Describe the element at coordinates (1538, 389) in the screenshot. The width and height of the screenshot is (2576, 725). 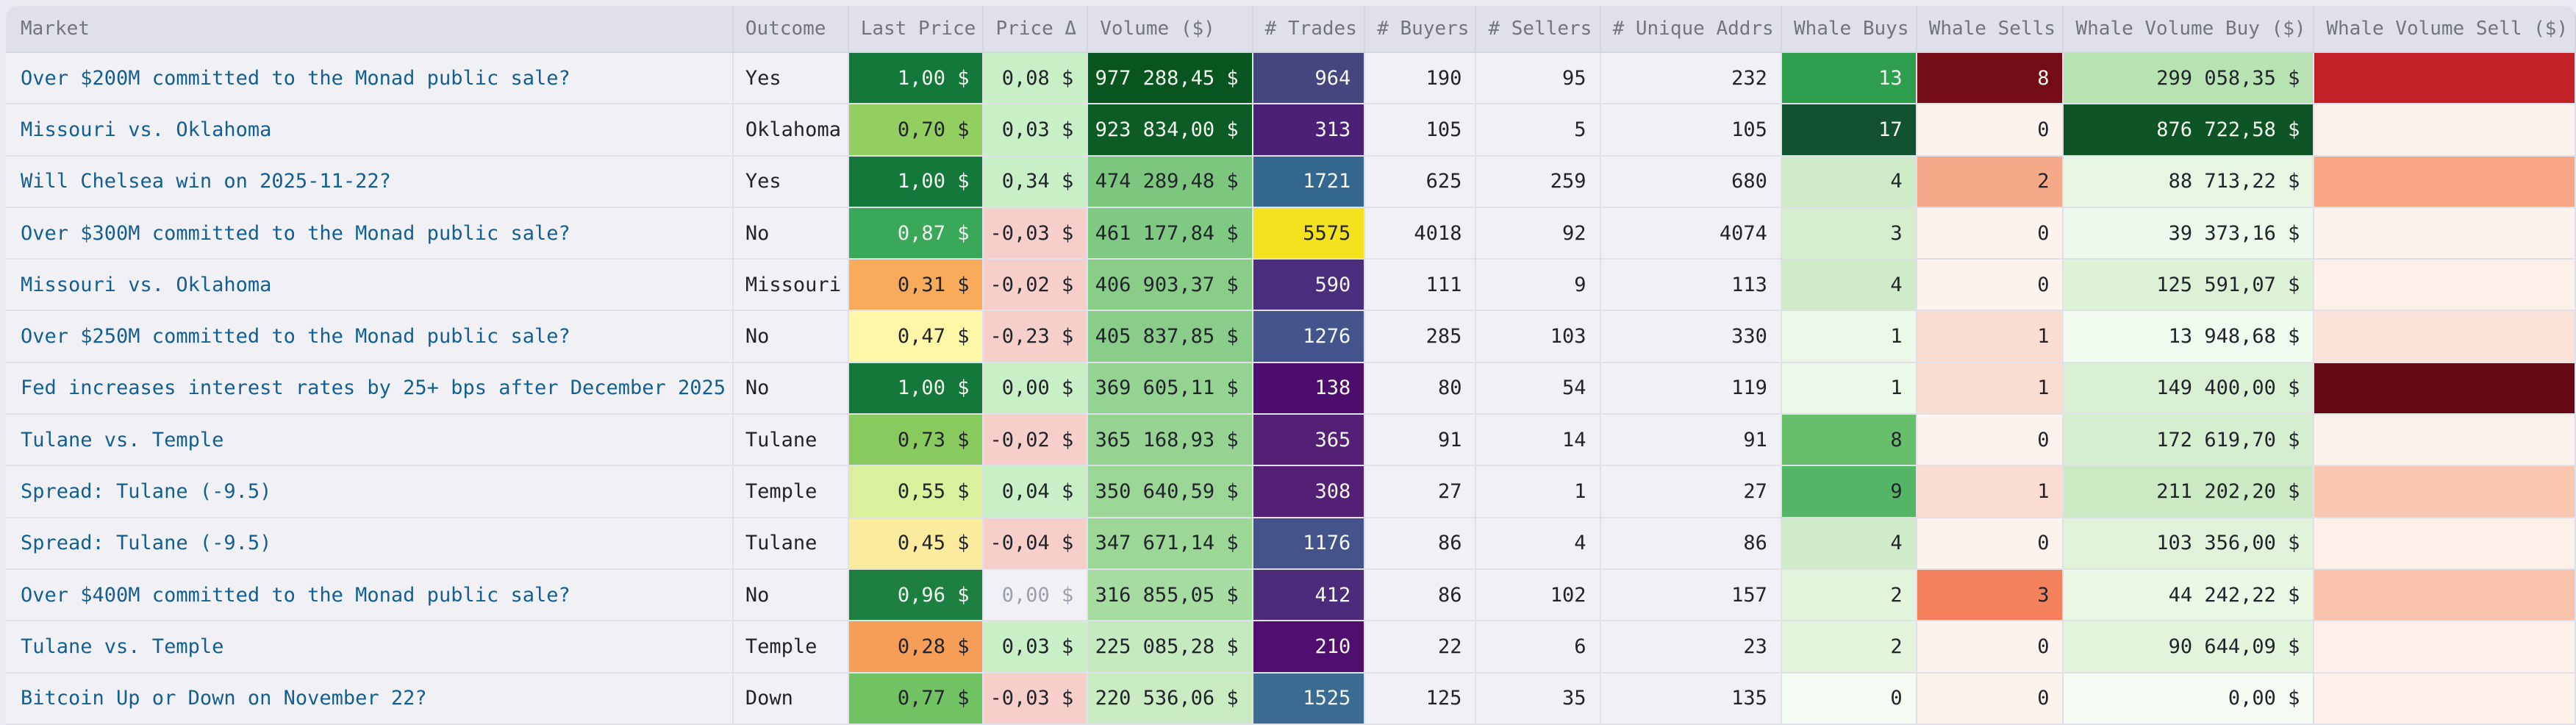
I see `sellers-cell: 54` at that location.